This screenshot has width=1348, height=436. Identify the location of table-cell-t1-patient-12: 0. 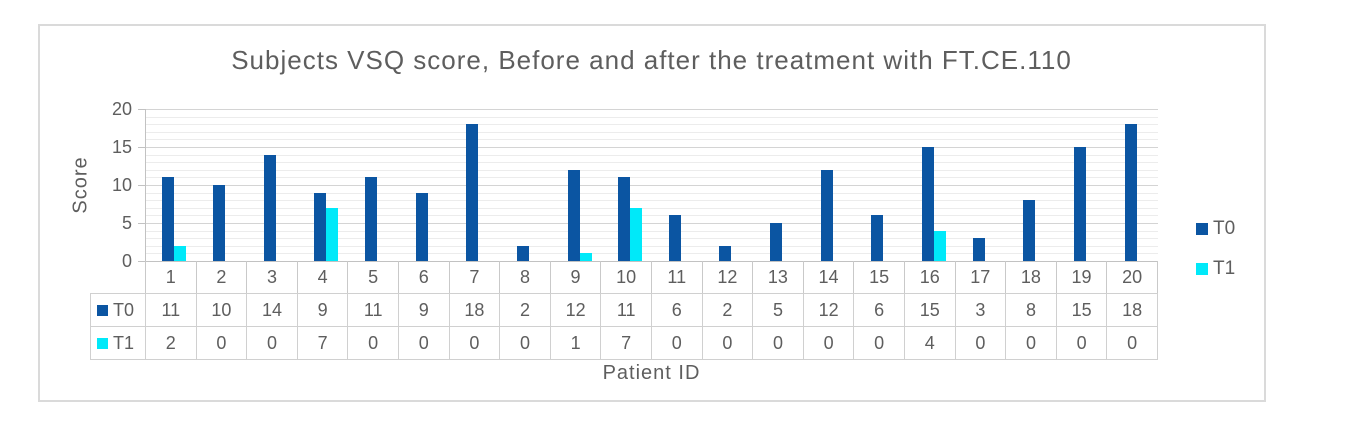
(728, 343).